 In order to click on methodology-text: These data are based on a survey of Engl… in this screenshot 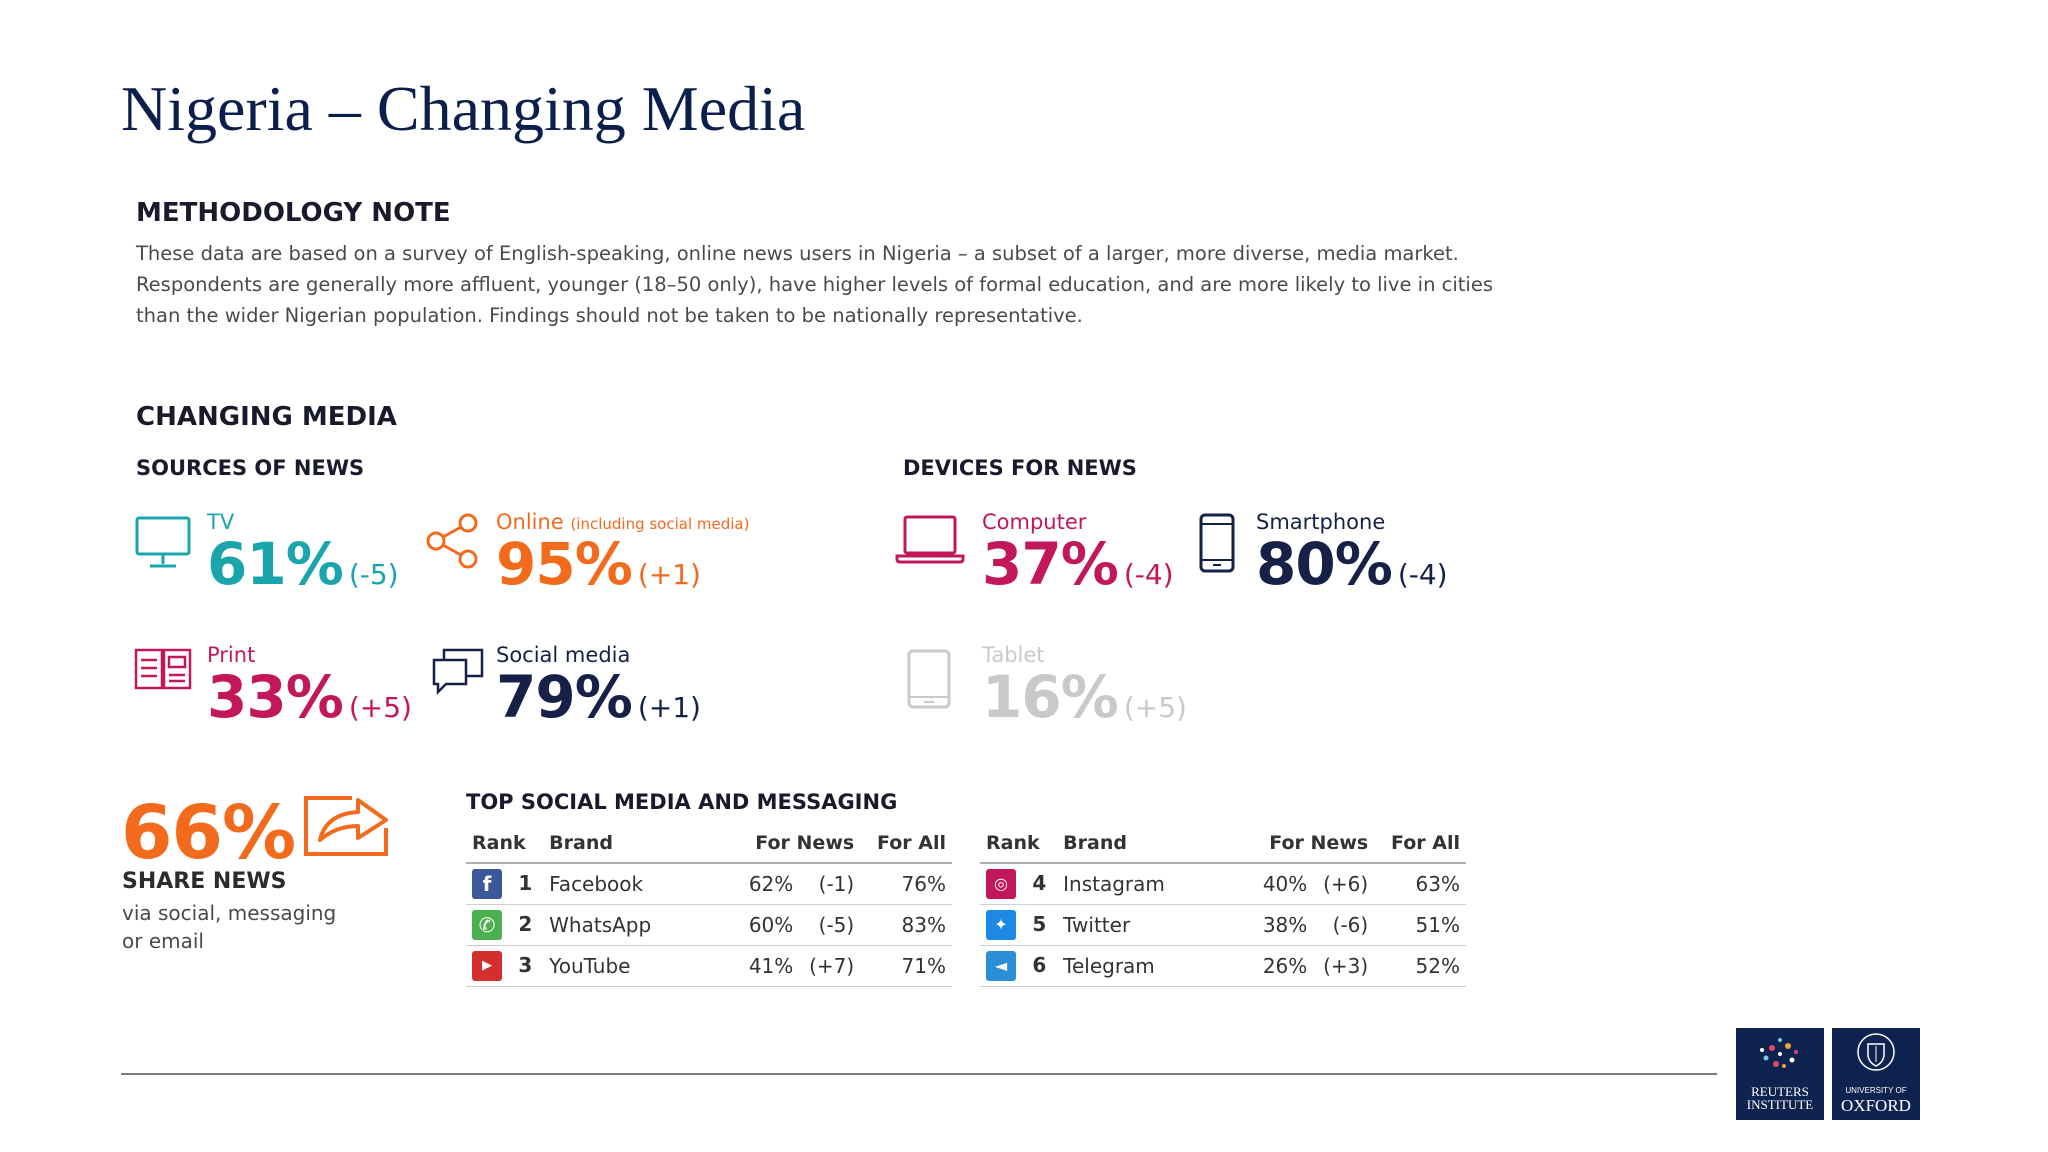, I will do `click(836, 284)`.